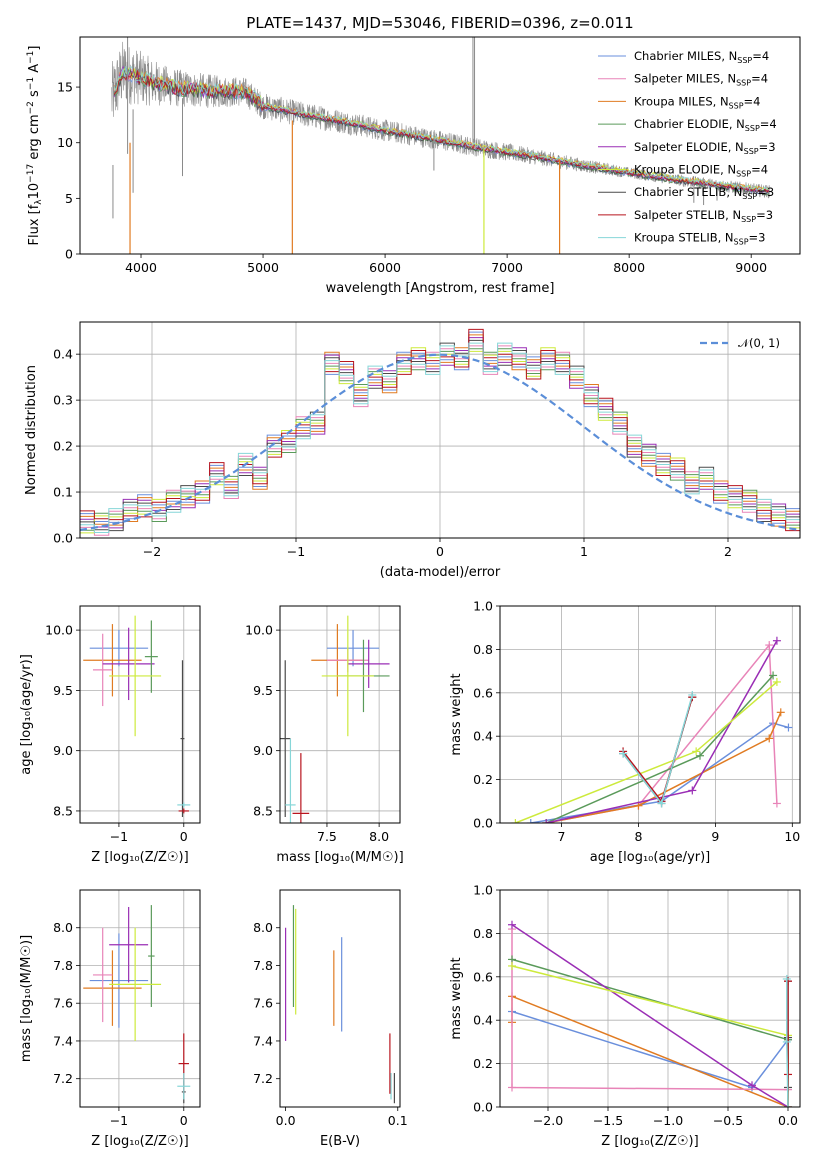 The image size is (819, 1170). What do you see at coordinates (608, 1120) in the screenshot?
I see `x-tick-label: −1.5` at bounding box center [608, 1120].